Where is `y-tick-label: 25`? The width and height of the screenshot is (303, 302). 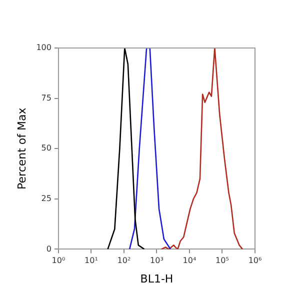 y-tick-label: 25 is located at coordinates (46, 198).